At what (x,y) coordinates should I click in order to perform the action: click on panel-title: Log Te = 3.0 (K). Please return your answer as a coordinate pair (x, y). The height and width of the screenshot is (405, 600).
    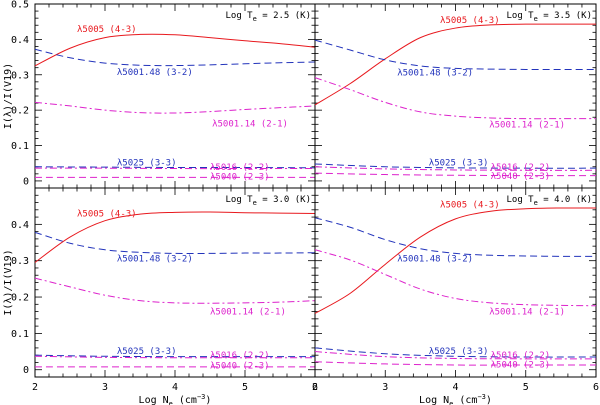
    Looking at the image, I should click on (269, 201).